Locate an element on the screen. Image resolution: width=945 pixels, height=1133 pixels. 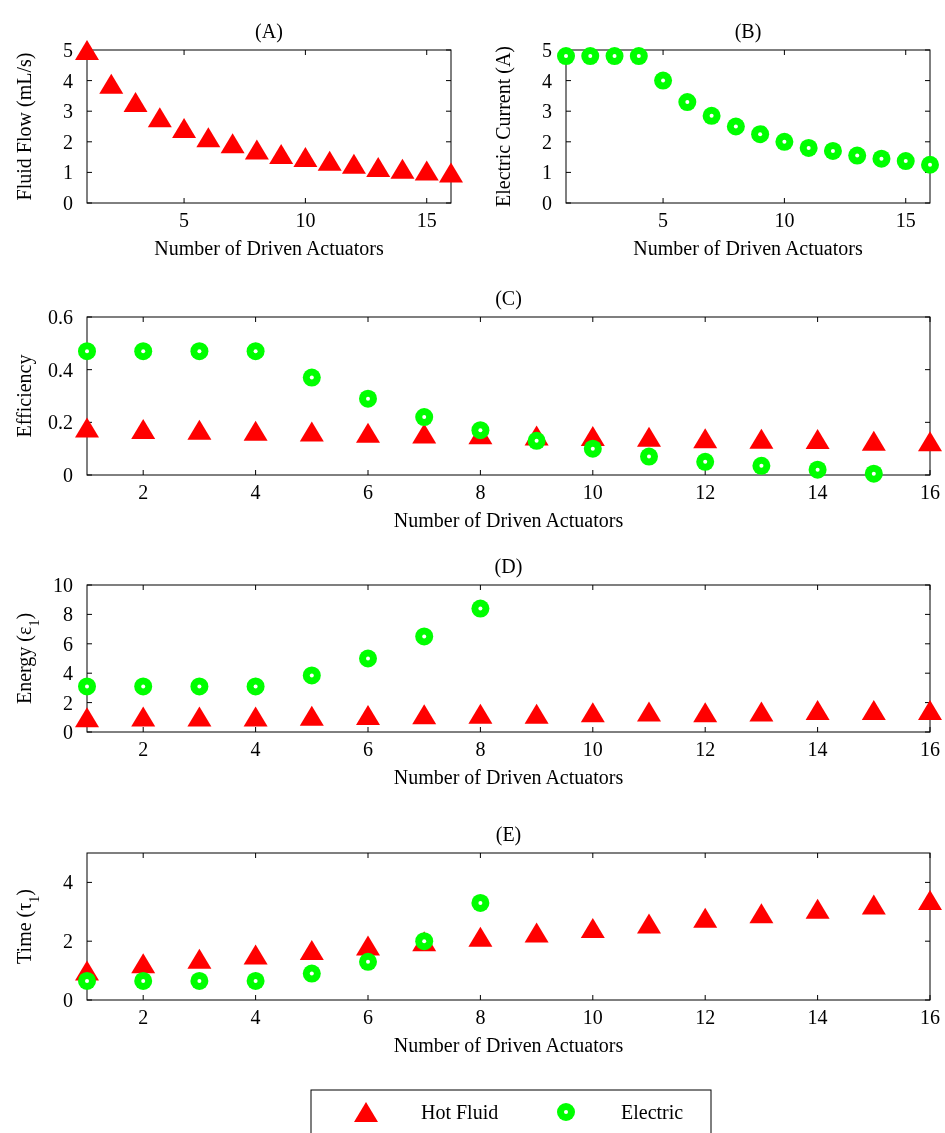
x-axis-title: Number of Driven Actuators is located at coordinates (748, 248).